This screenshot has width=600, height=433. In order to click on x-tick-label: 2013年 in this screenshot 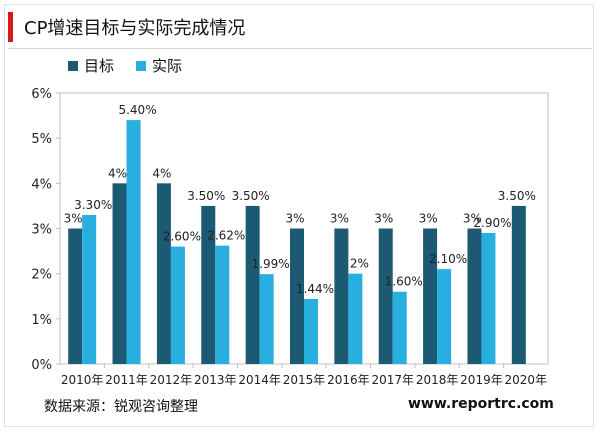, I will do `click(215, 380)`.